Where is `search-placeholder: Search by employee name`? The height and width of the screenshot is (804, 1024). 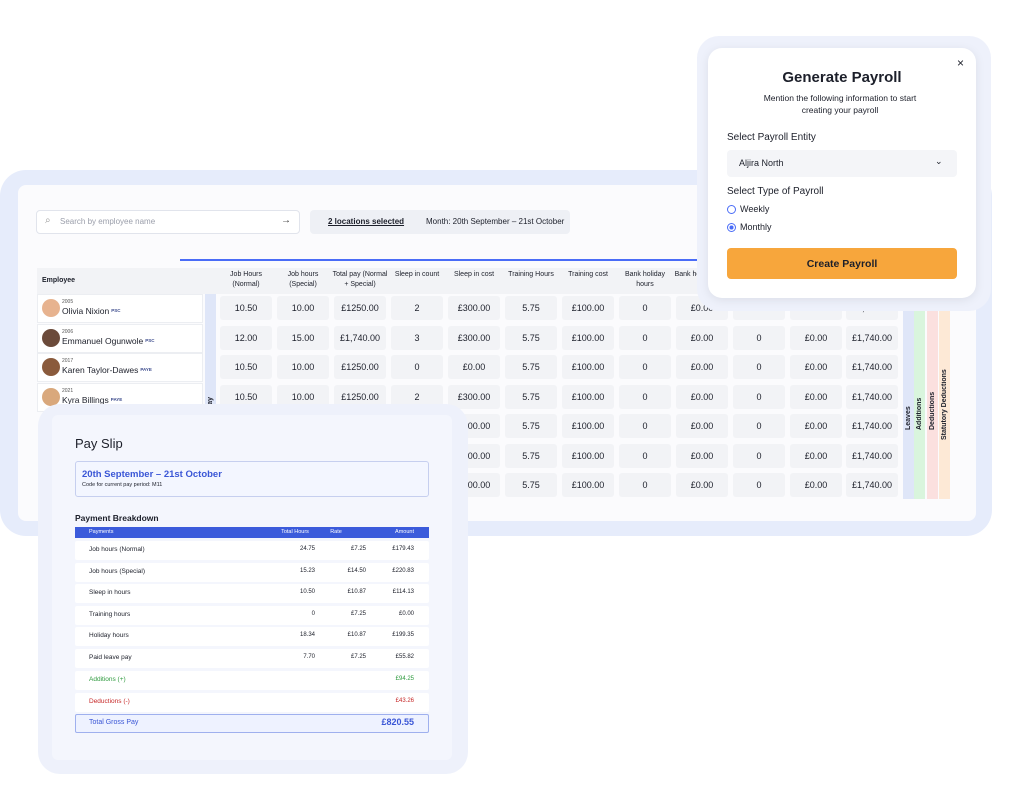 search-placeholder: Search by employee name is located at coordinates (108, 221).